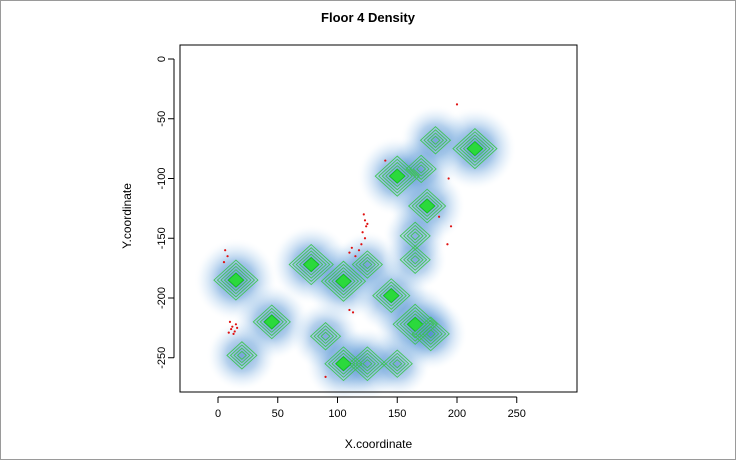 Image resolution: width=736 pixels, height=460 pixels. I want to click on y-tick-label: -250, so click(162, 358).